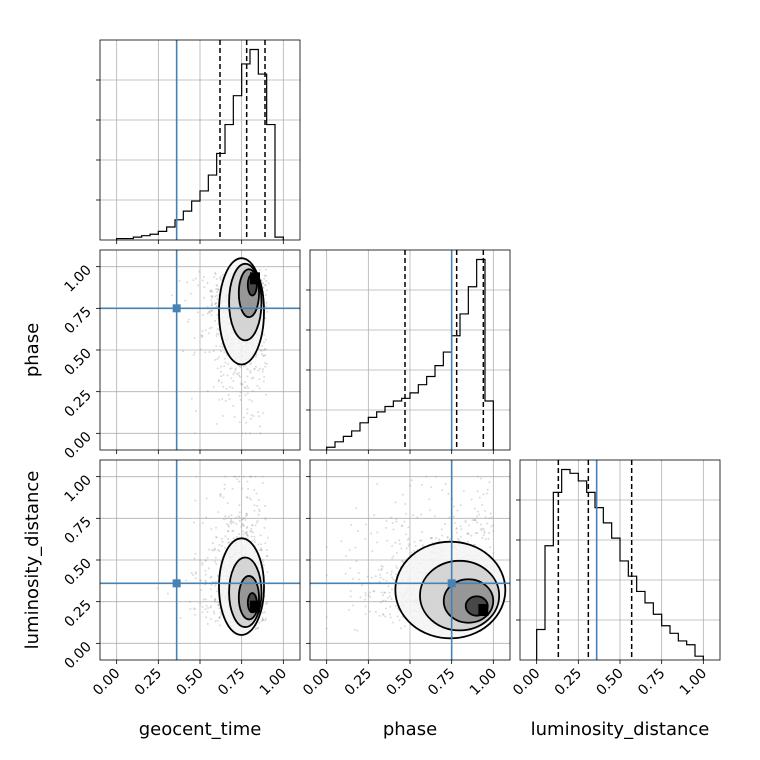 The height and width of the screenshot is (760, 760). Describe the element at coordinates (148, 682) in the screenshot. I see `x-tick-label: 0.25` at that location.